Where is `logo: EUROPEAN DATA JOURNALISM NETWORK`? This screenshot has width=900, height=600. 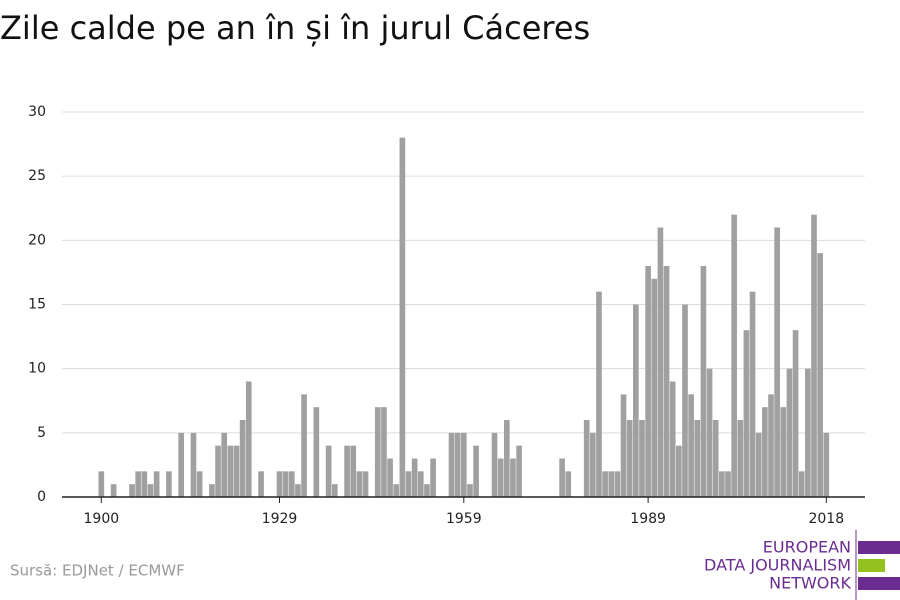 logo: EUROPEAN DATA JOURNALISM NETWORK is located at coordinates (802, 565).